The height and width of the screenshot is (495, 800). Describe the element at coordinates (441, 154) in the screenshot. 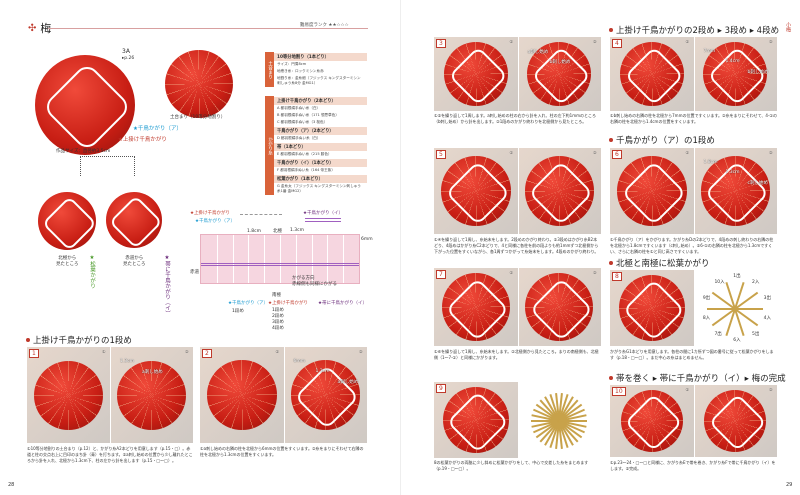

I see `step-number: 5` at that location.